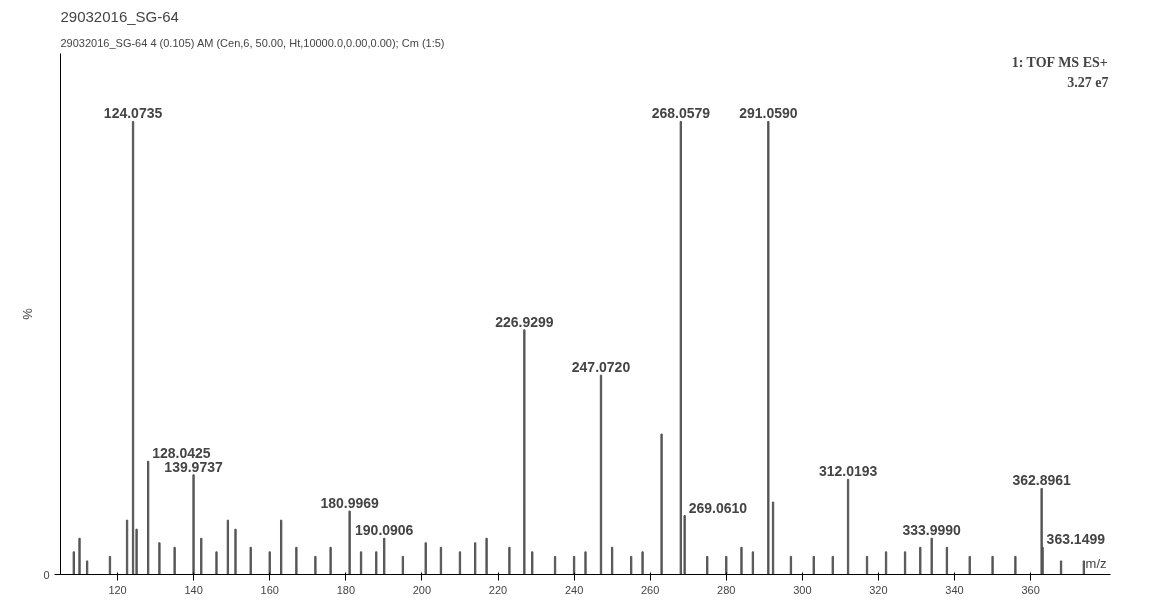 The height and width of the screenshot is (606, 1149). I want to click on annotation: 269.0610, so click(718, 507).